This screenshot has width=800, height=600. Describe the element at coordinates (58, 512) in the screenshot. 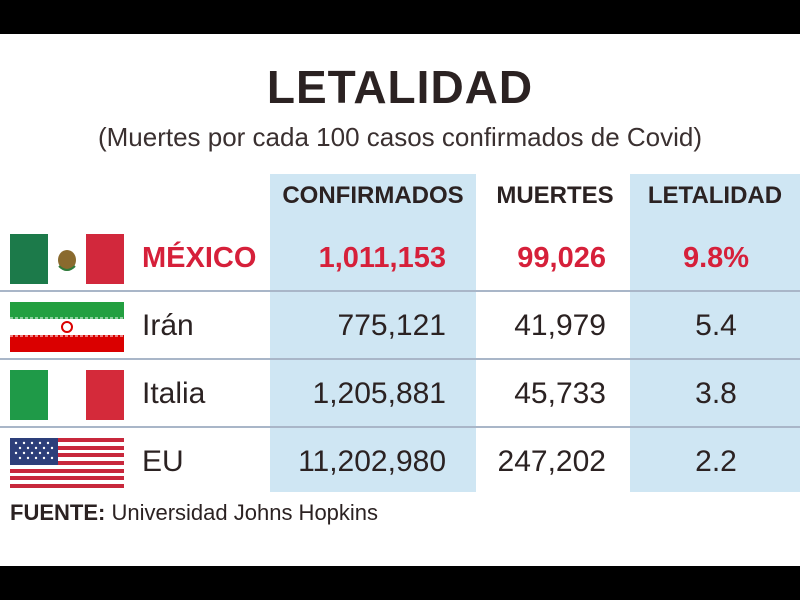

I see `source-label: FUENTE:` at that location.